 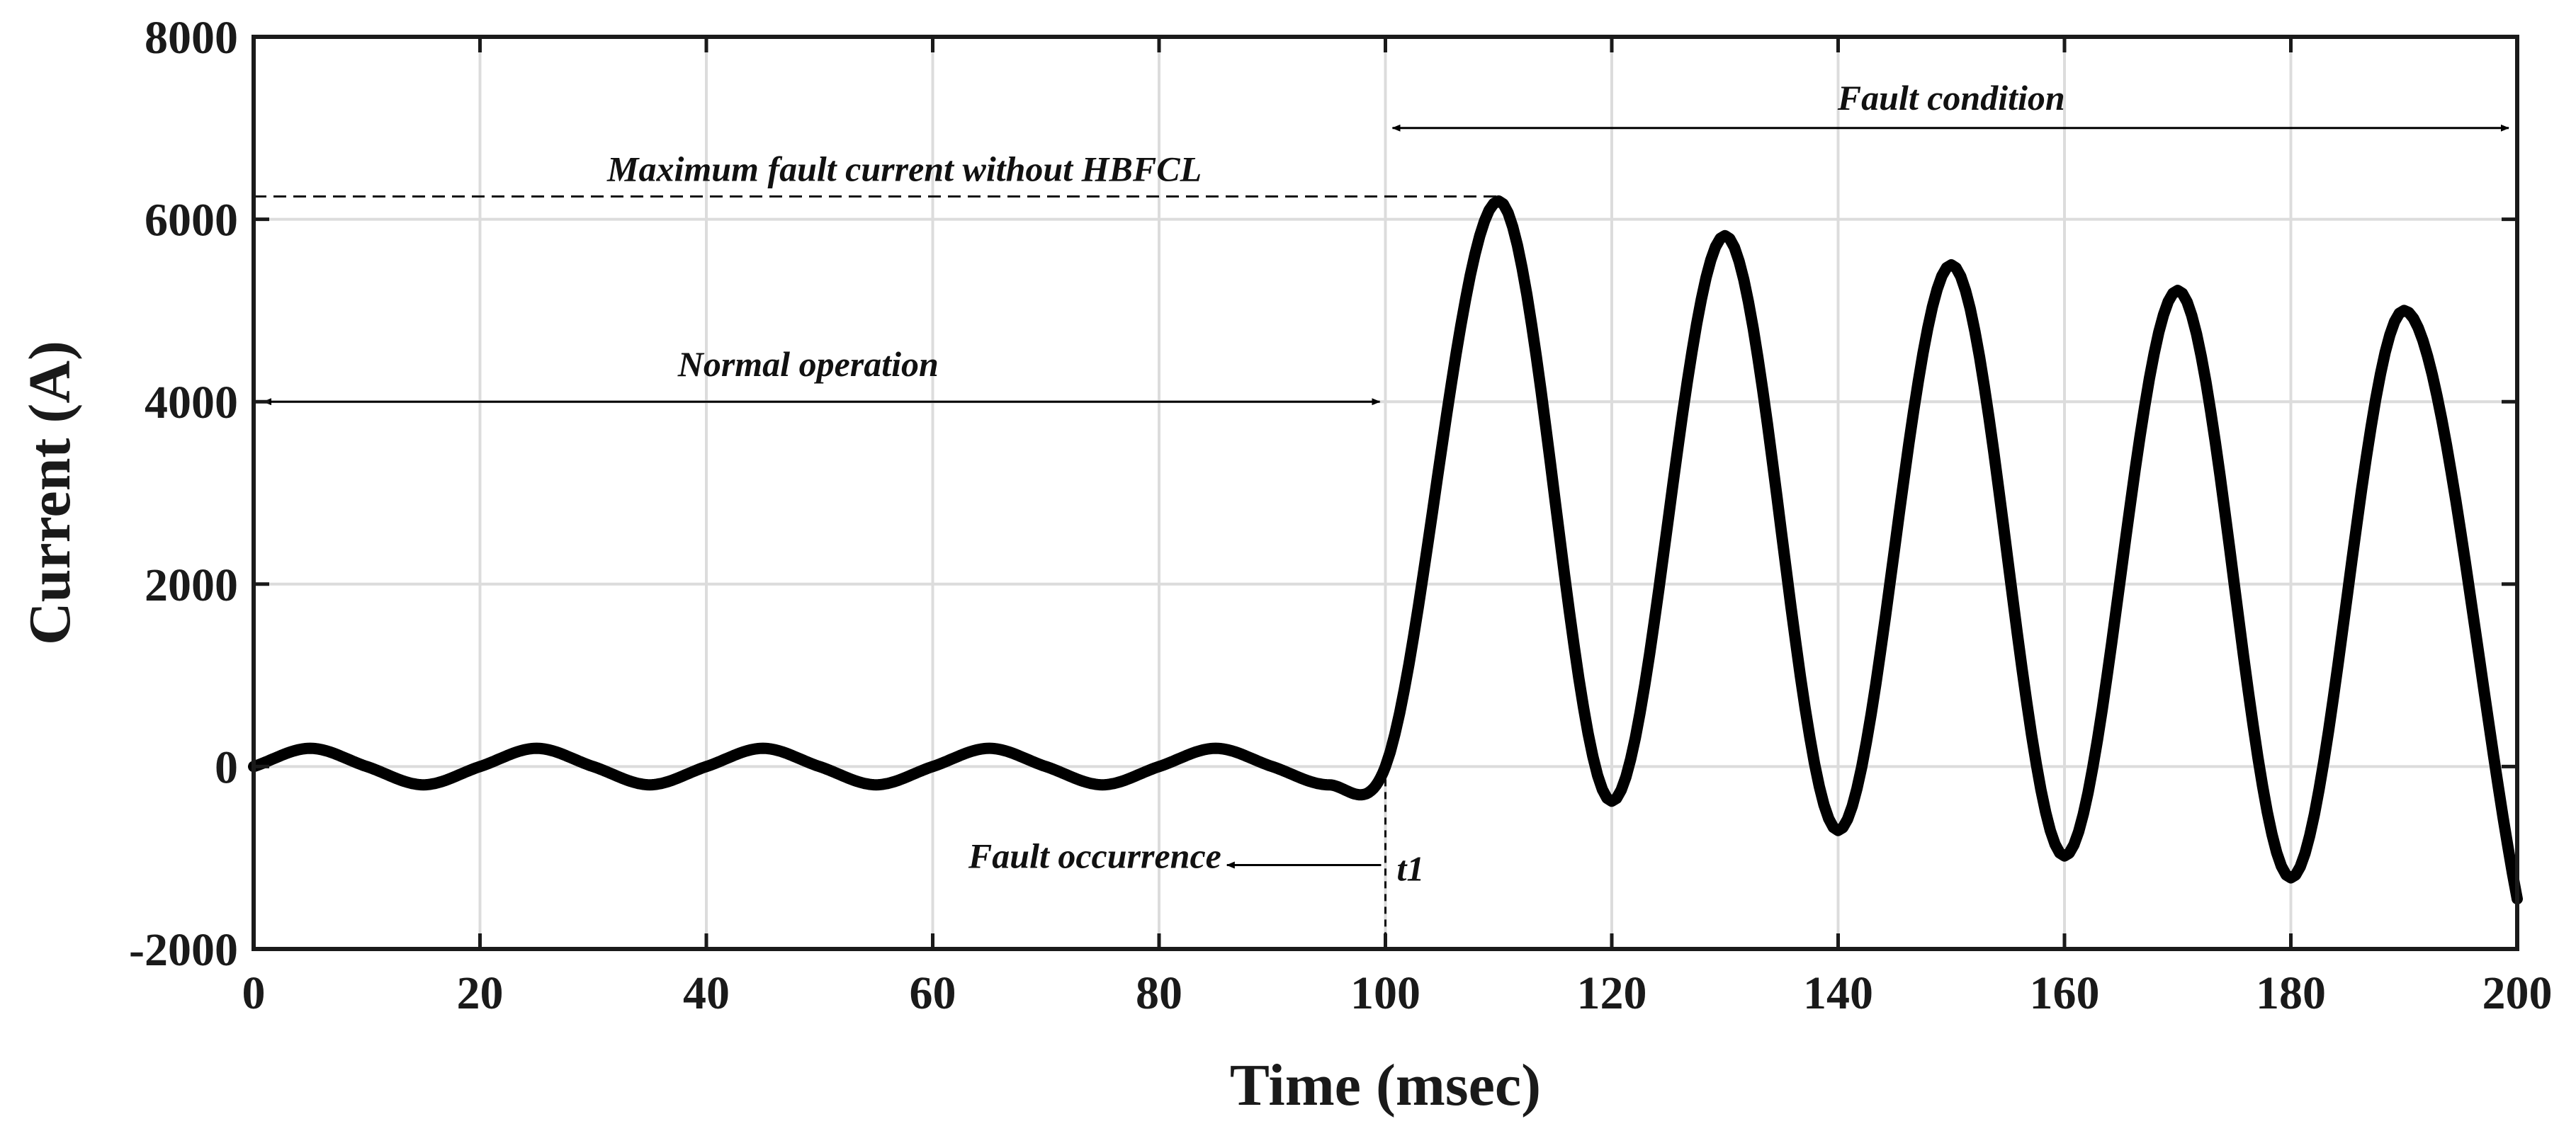 I want to click on x-tick-label: 40, so click(x=706, y=993).